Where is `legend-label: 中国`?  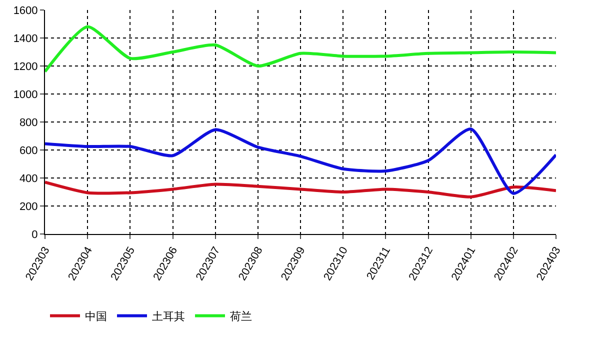 legend-label: 中国 is located at coordinates (96, 316).